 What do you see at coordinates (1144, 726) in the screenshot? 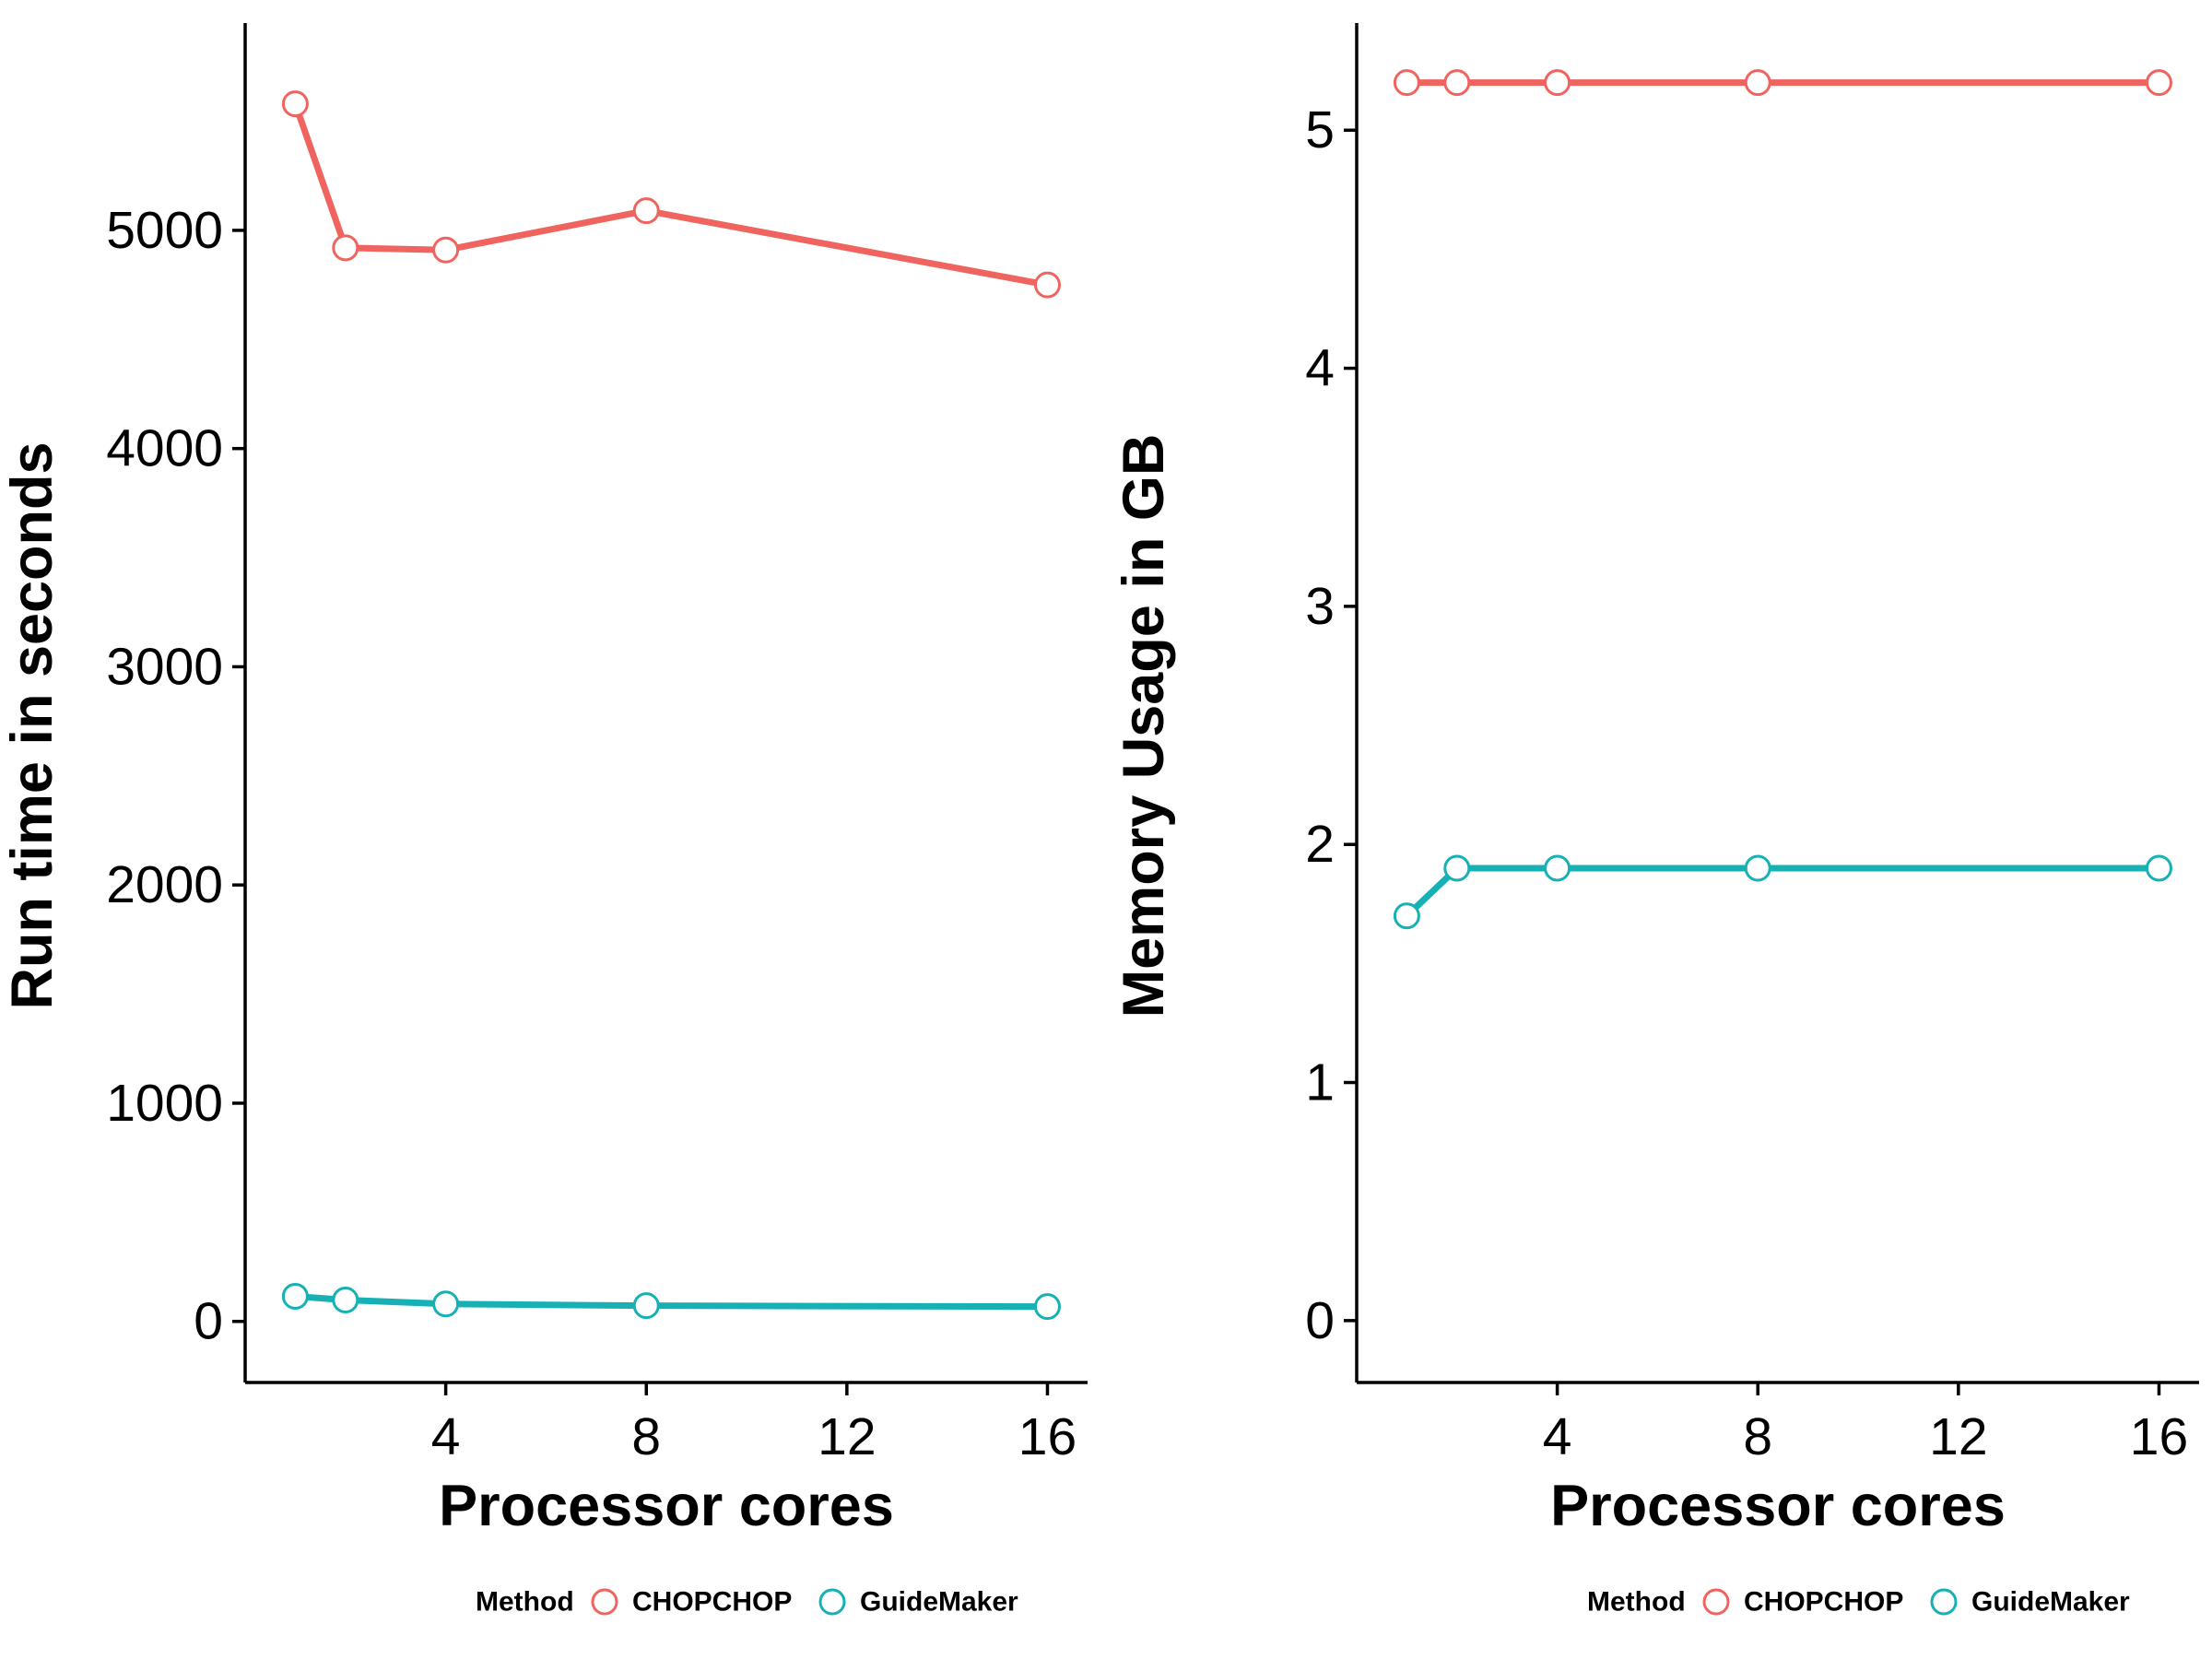
I see `y-axis-title: Memory Usage in GB` at bounding box center [1144, 726].